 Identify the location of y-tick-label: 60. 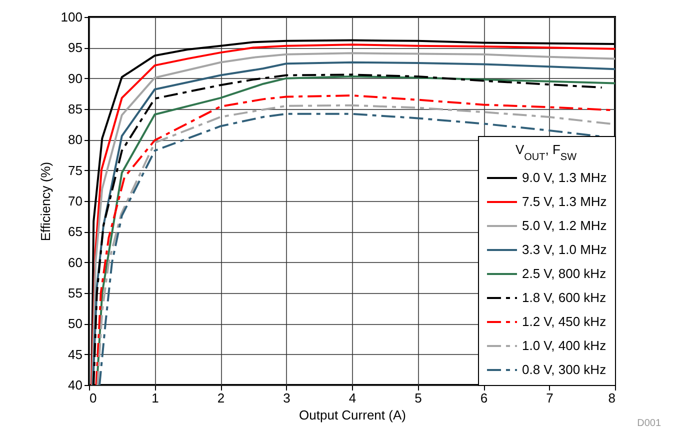
(75, 262).